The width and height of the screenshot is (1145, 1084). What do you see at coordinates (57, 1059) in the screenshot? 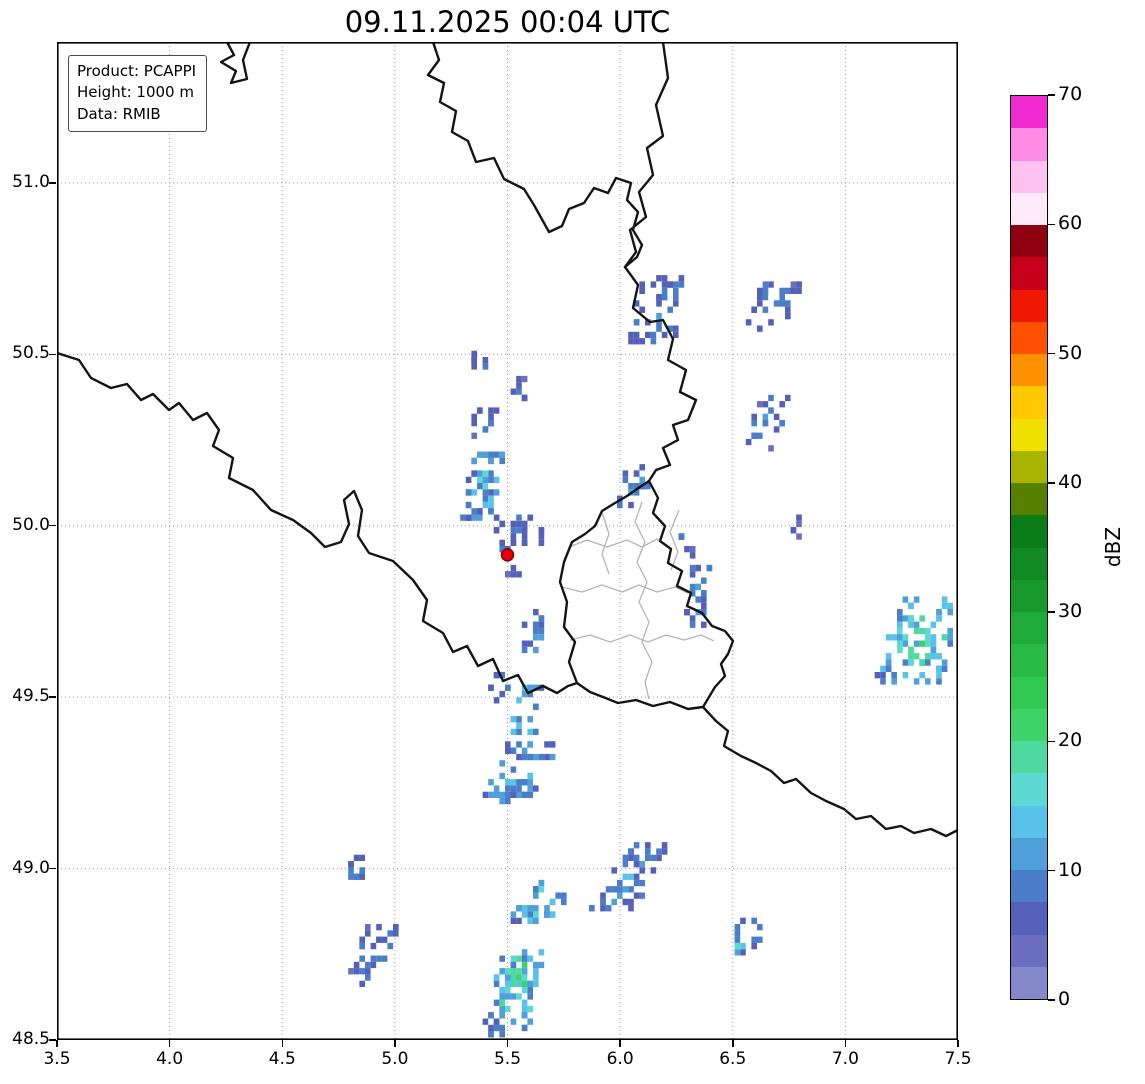
I see `x-axis-tick-label: 3.5` at bounding box center [57, 1059].